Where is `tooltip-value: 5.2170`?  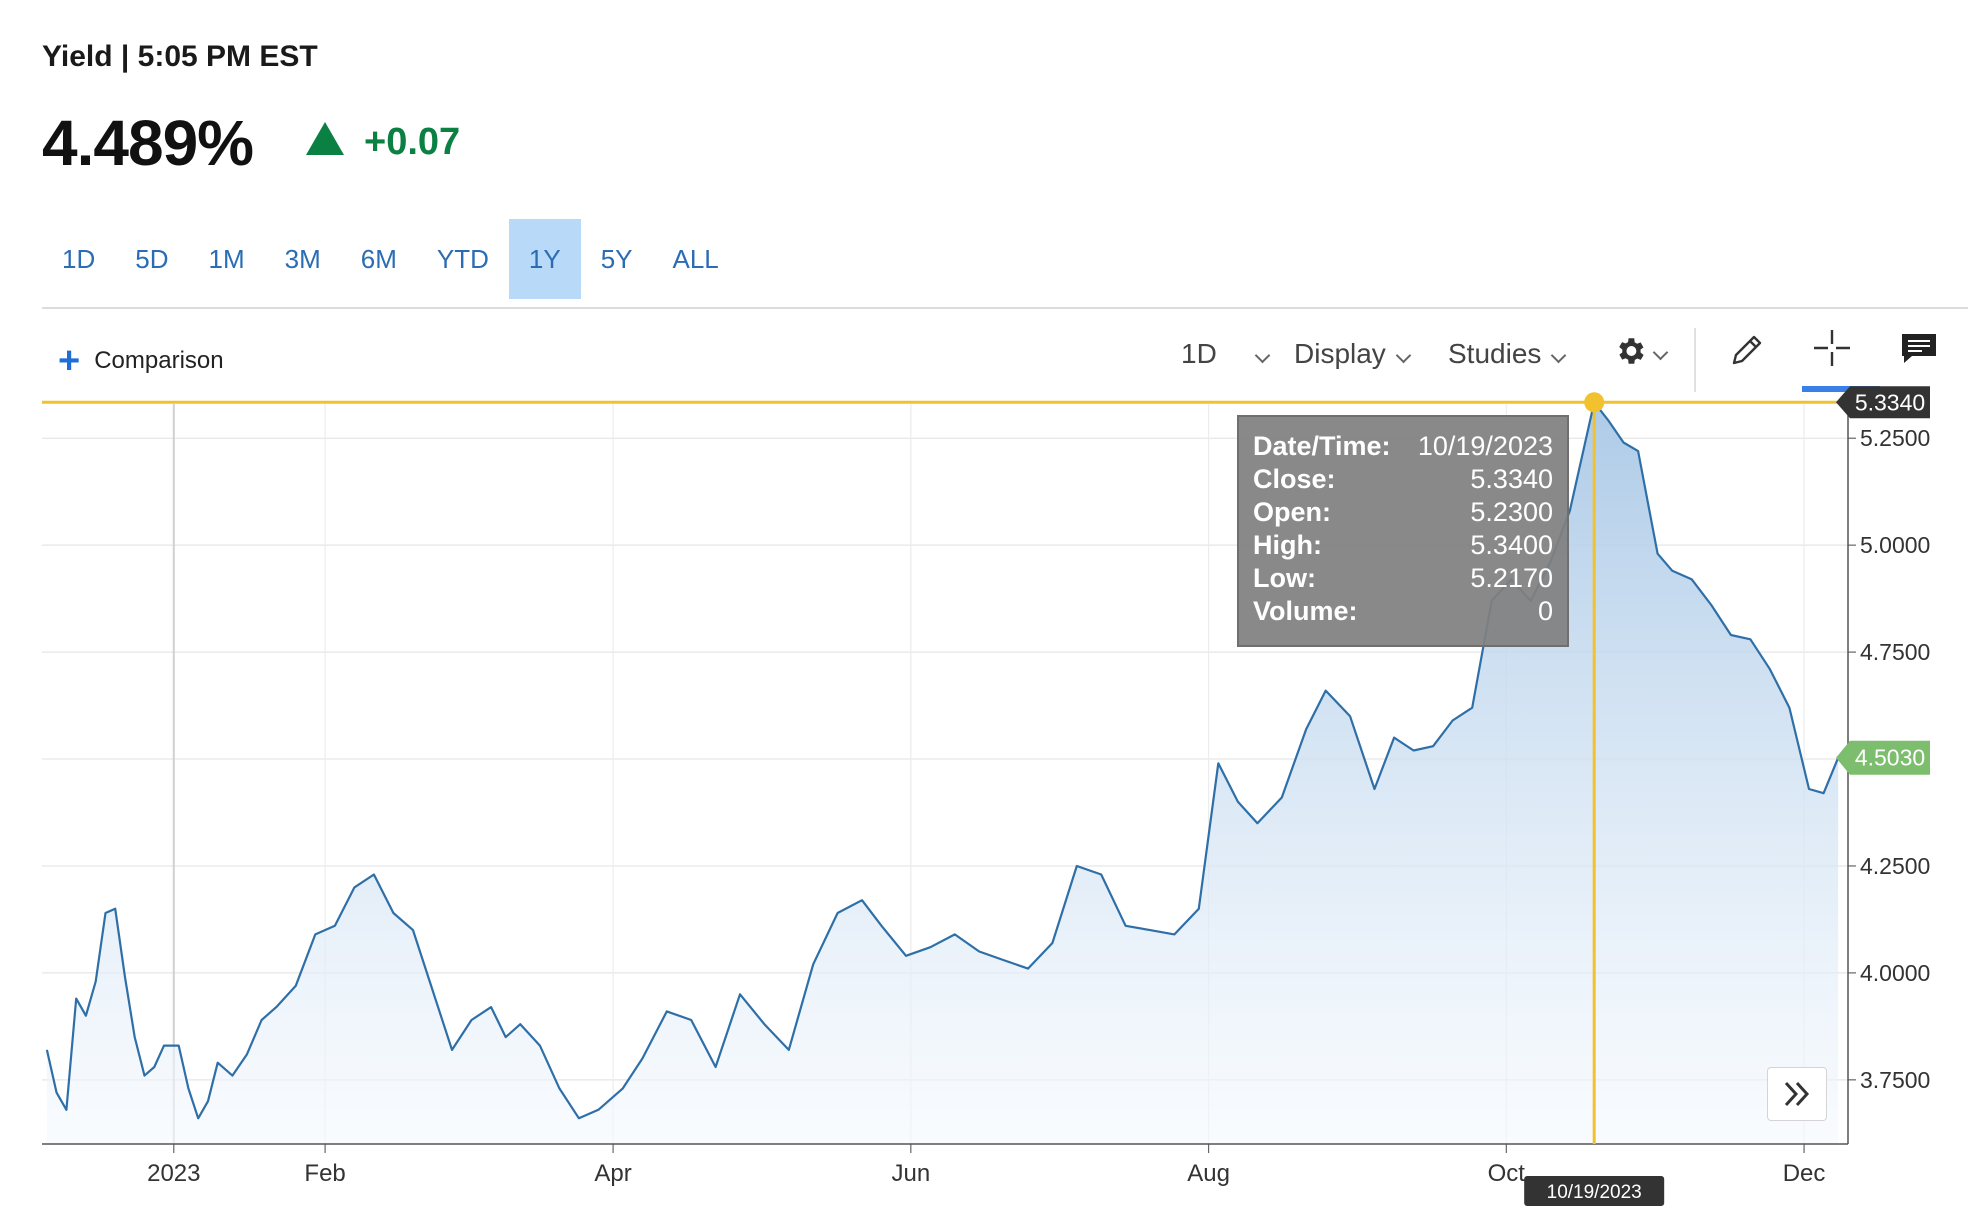 tooltip-value: 5.2170 is located at coordinates (1511, 578).